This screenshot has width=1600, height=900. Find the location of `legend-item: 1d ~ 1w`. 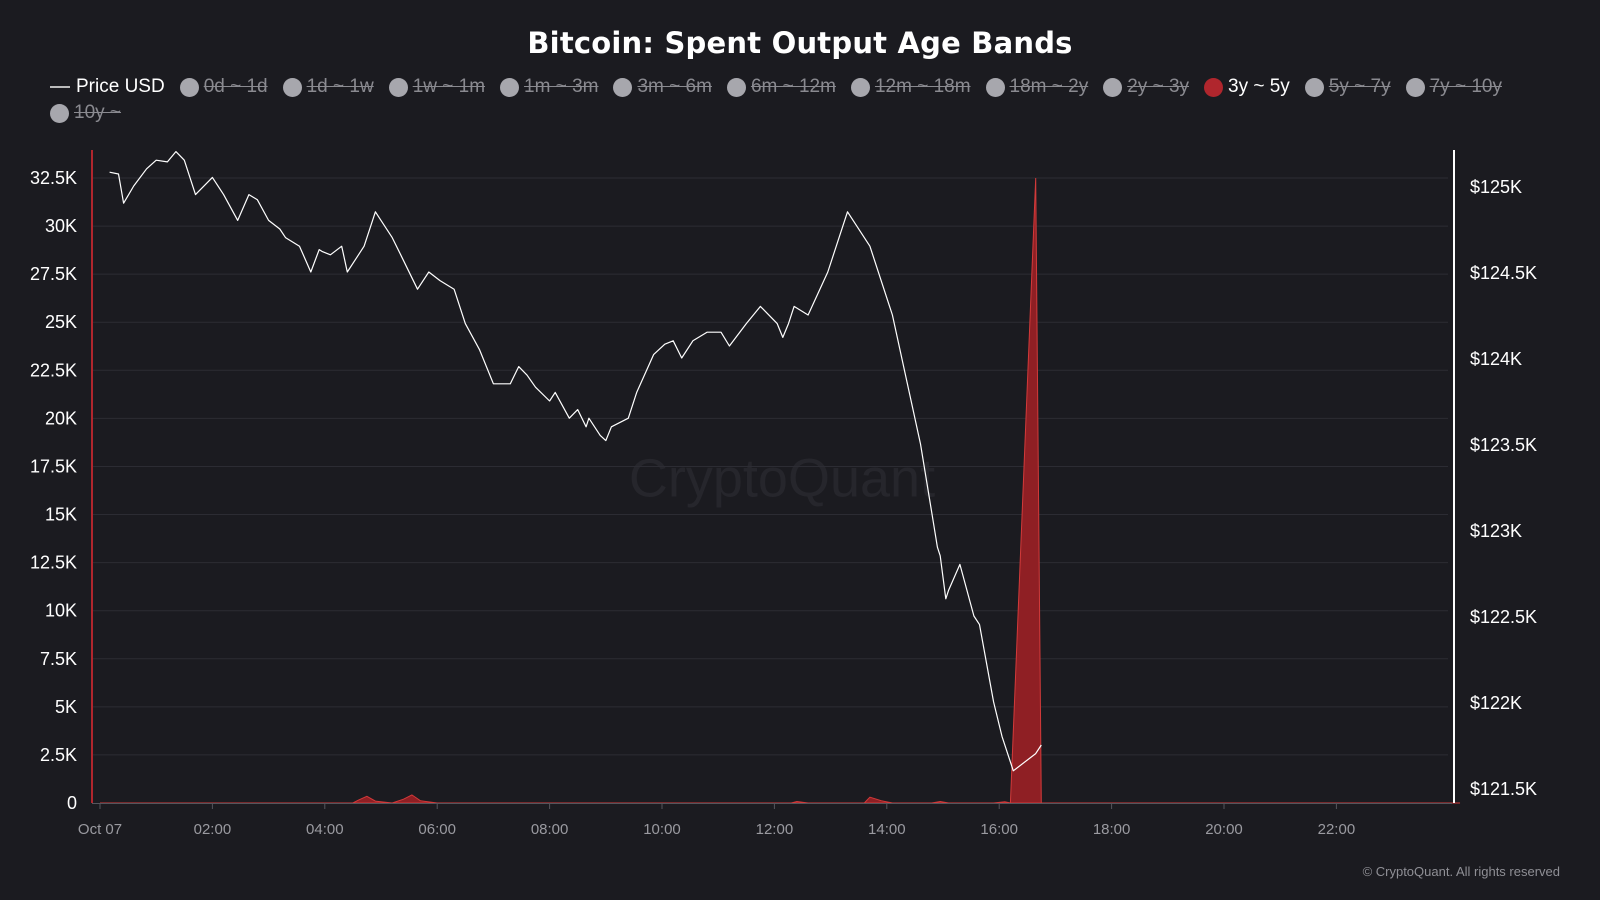

legend-item: 1d ~ 1w is located at coordinates (328, 87).